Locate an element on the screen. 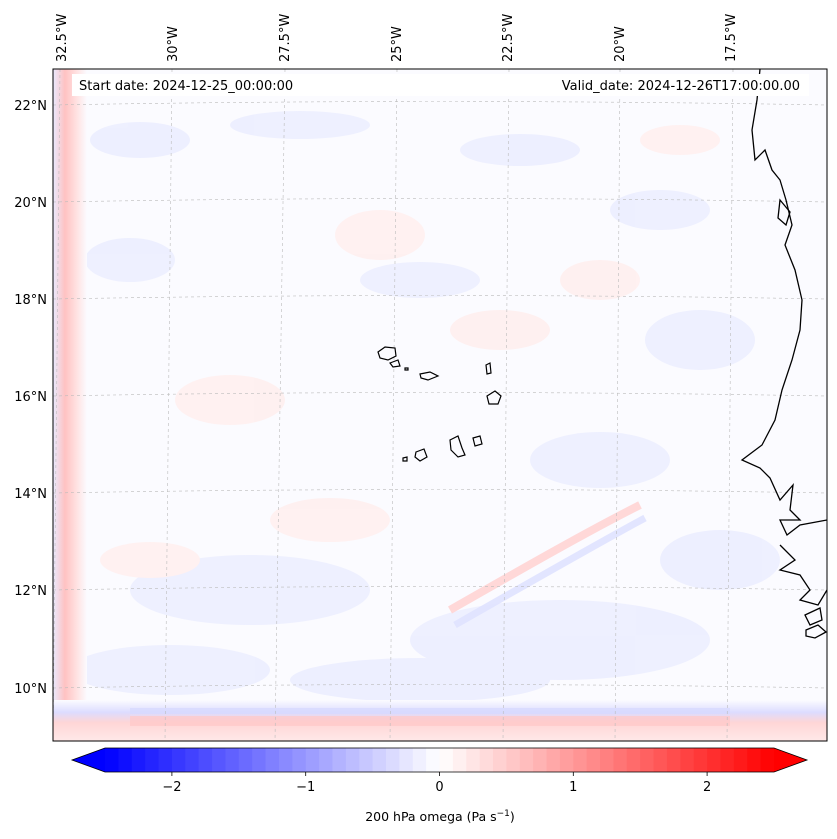 The width and height of the screenshot is (837, 839). valid-date-label: Valid_date: 2024-12-26T17:00:00.00 is located at coordinates (681, 86).